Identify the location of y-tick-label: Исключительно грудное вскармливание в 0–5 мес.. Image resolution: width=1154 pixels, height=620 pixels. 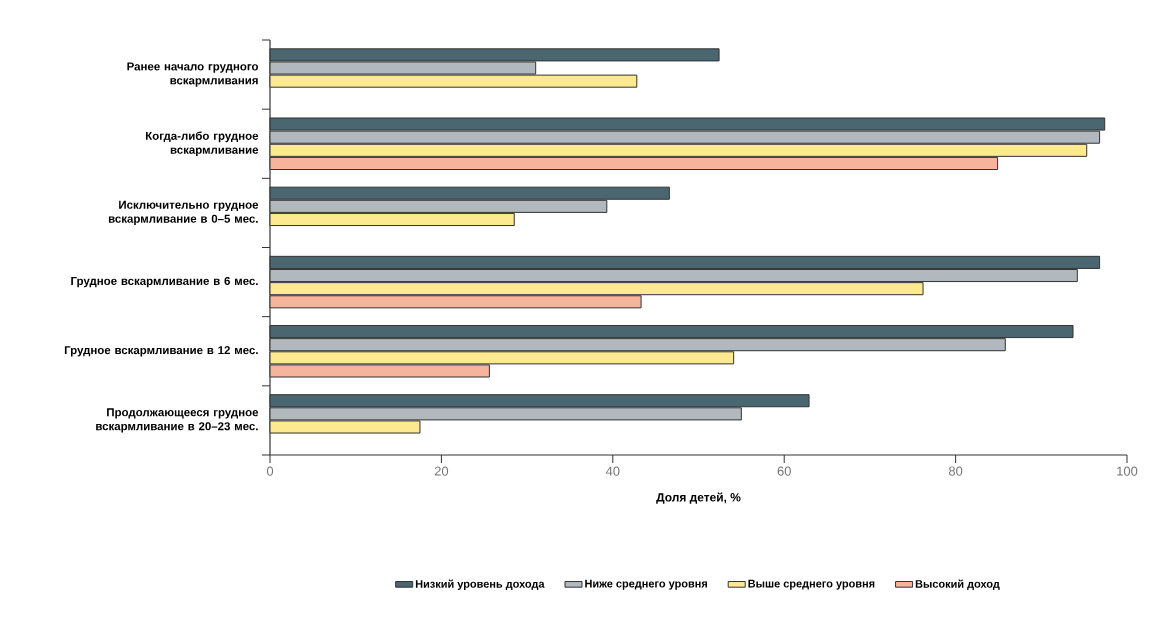
(183, 213).